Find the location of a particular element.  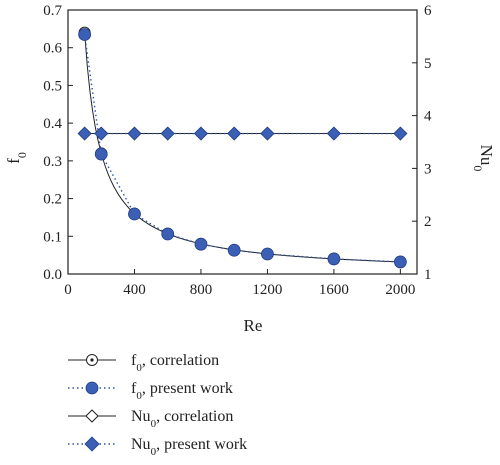

x-tick-label: 400 is located at coordinates (134, 290).